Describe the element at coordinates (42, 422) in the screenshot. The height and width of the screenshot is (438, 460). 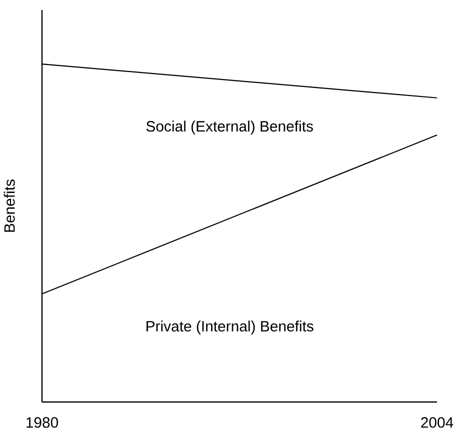
I see `x-tick-label: 1980` at that location.